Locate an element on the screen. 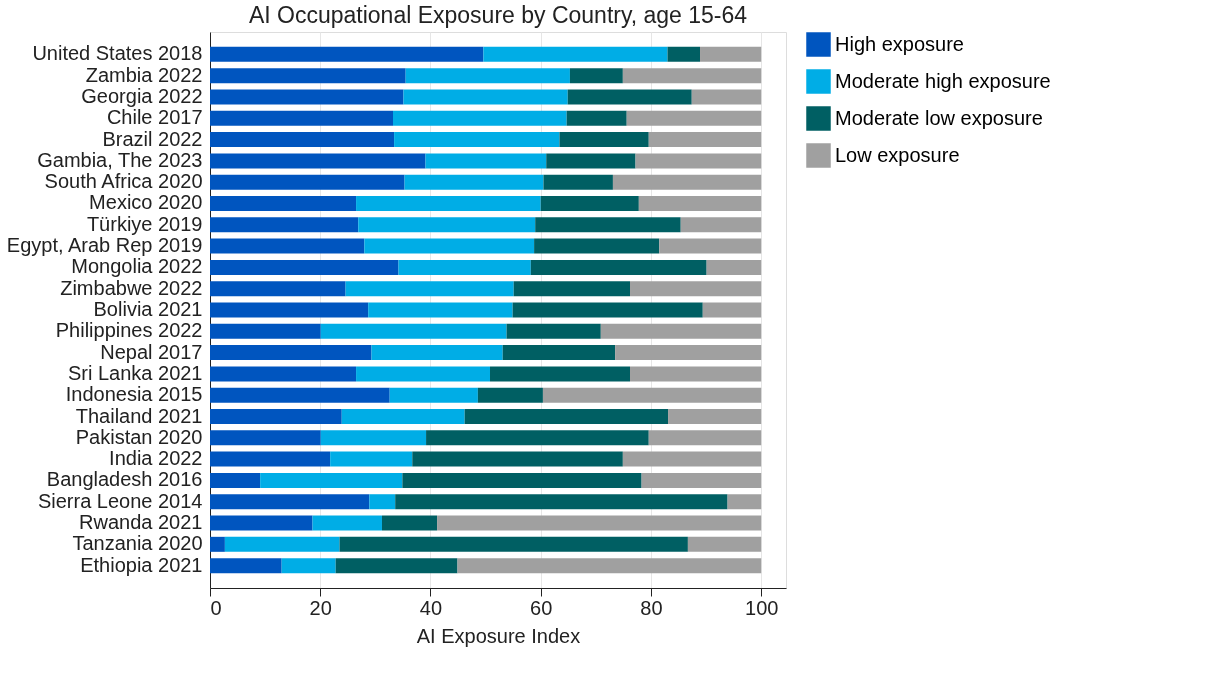 The width and height of the screenshot is (1217, 694). y-tick-label: Tanzania 2020 is located at coordinates (137, 543).